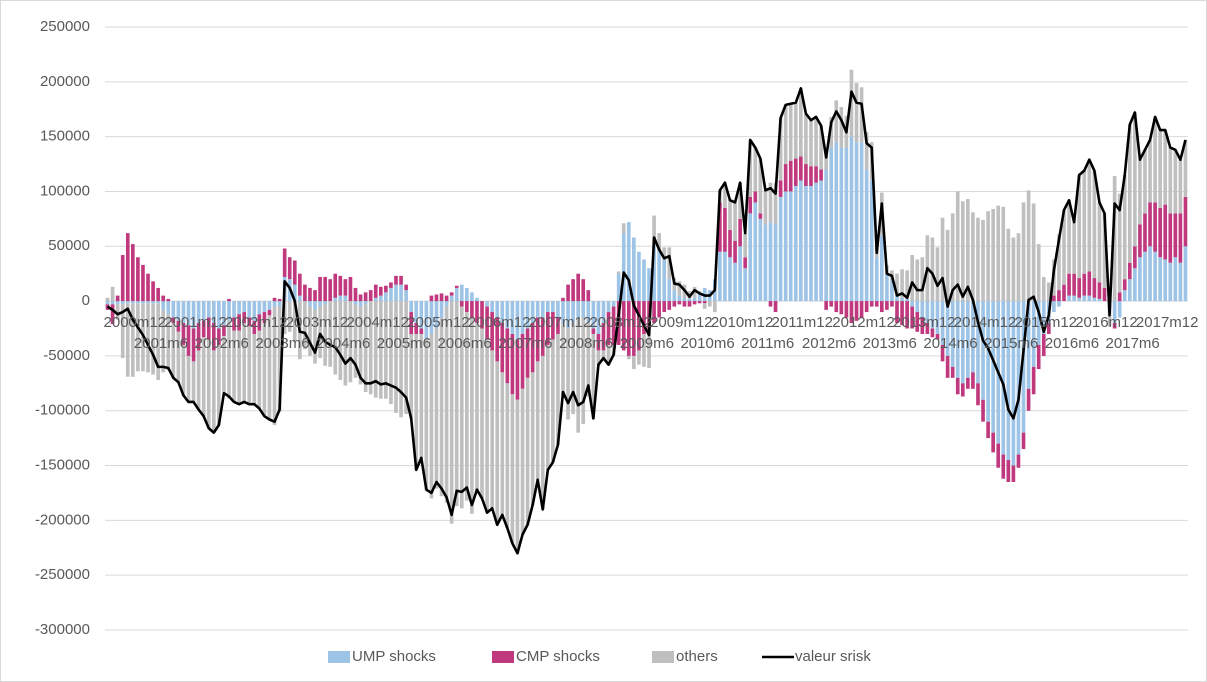 The width and height of the screenshot is (1207, 682). Describe the element at coordinates (69, 245) in the screenshot. I see `y-tick-label: 50000` at that location.